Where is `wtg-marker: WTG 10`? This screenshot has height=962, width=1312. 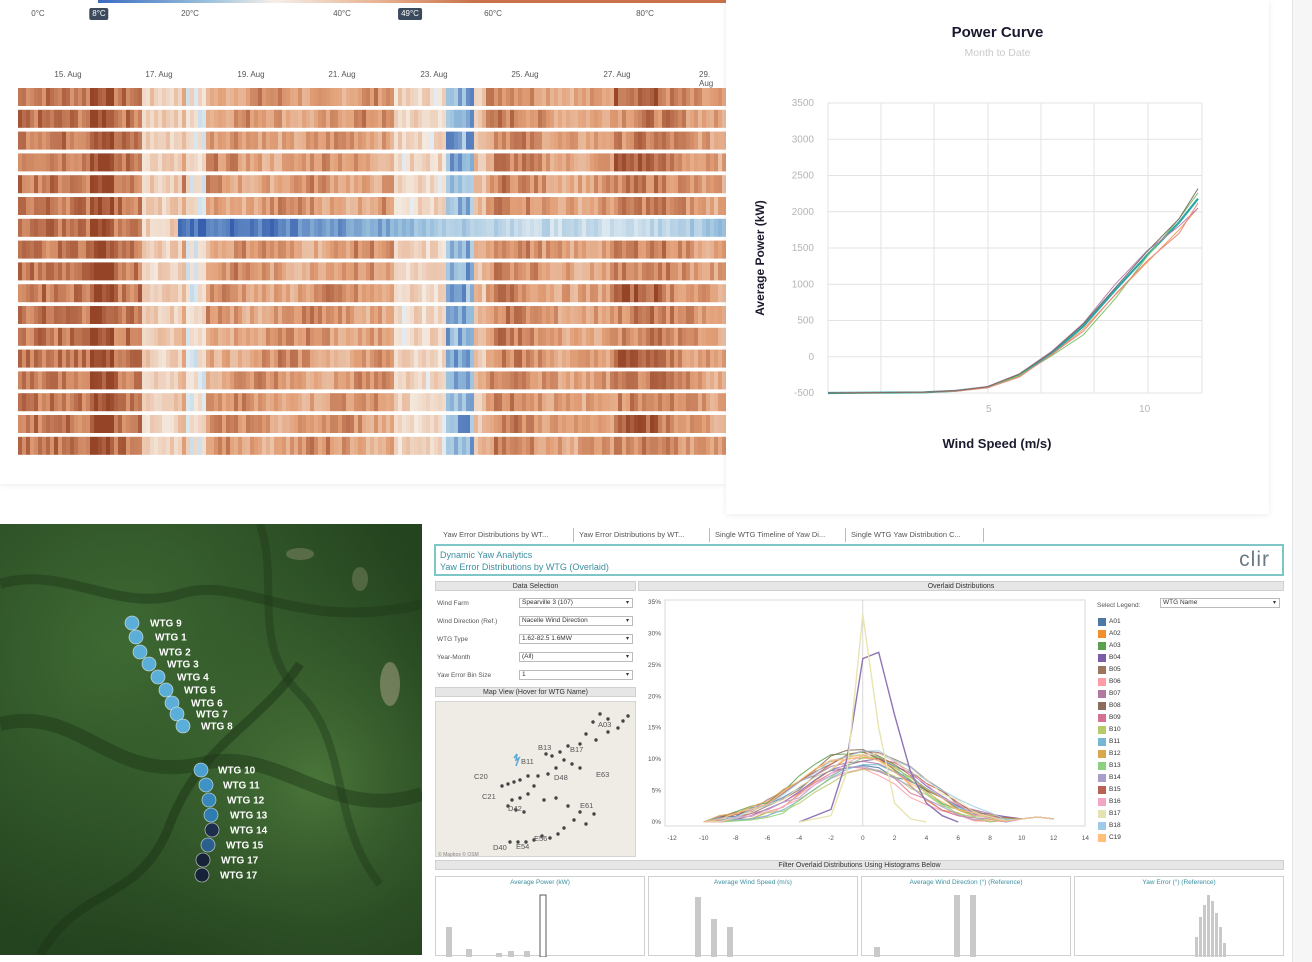 wtg-marker: WTG 10 is located at coordinates (224, 770).